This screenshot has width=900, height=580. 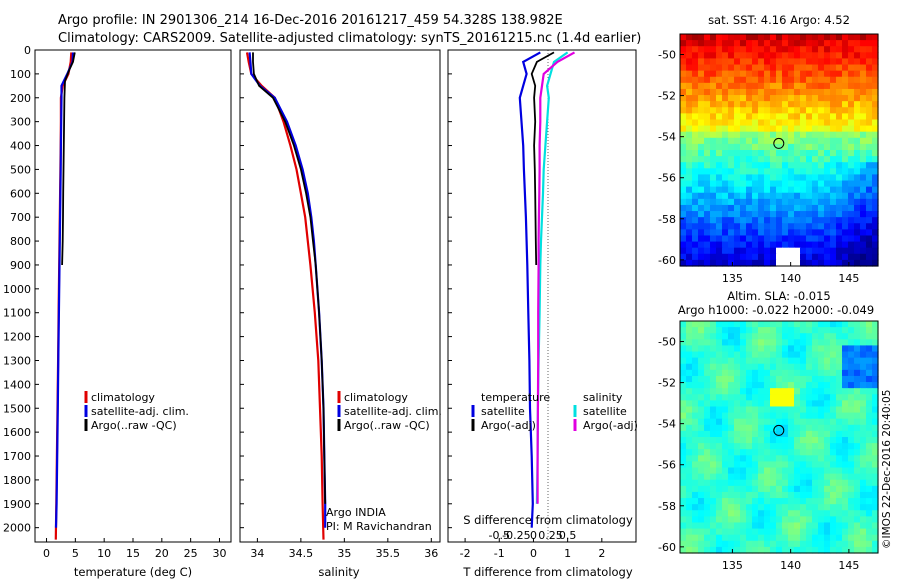 I want to click on map-x-tick-label: 135, so click(x=732, y=565).